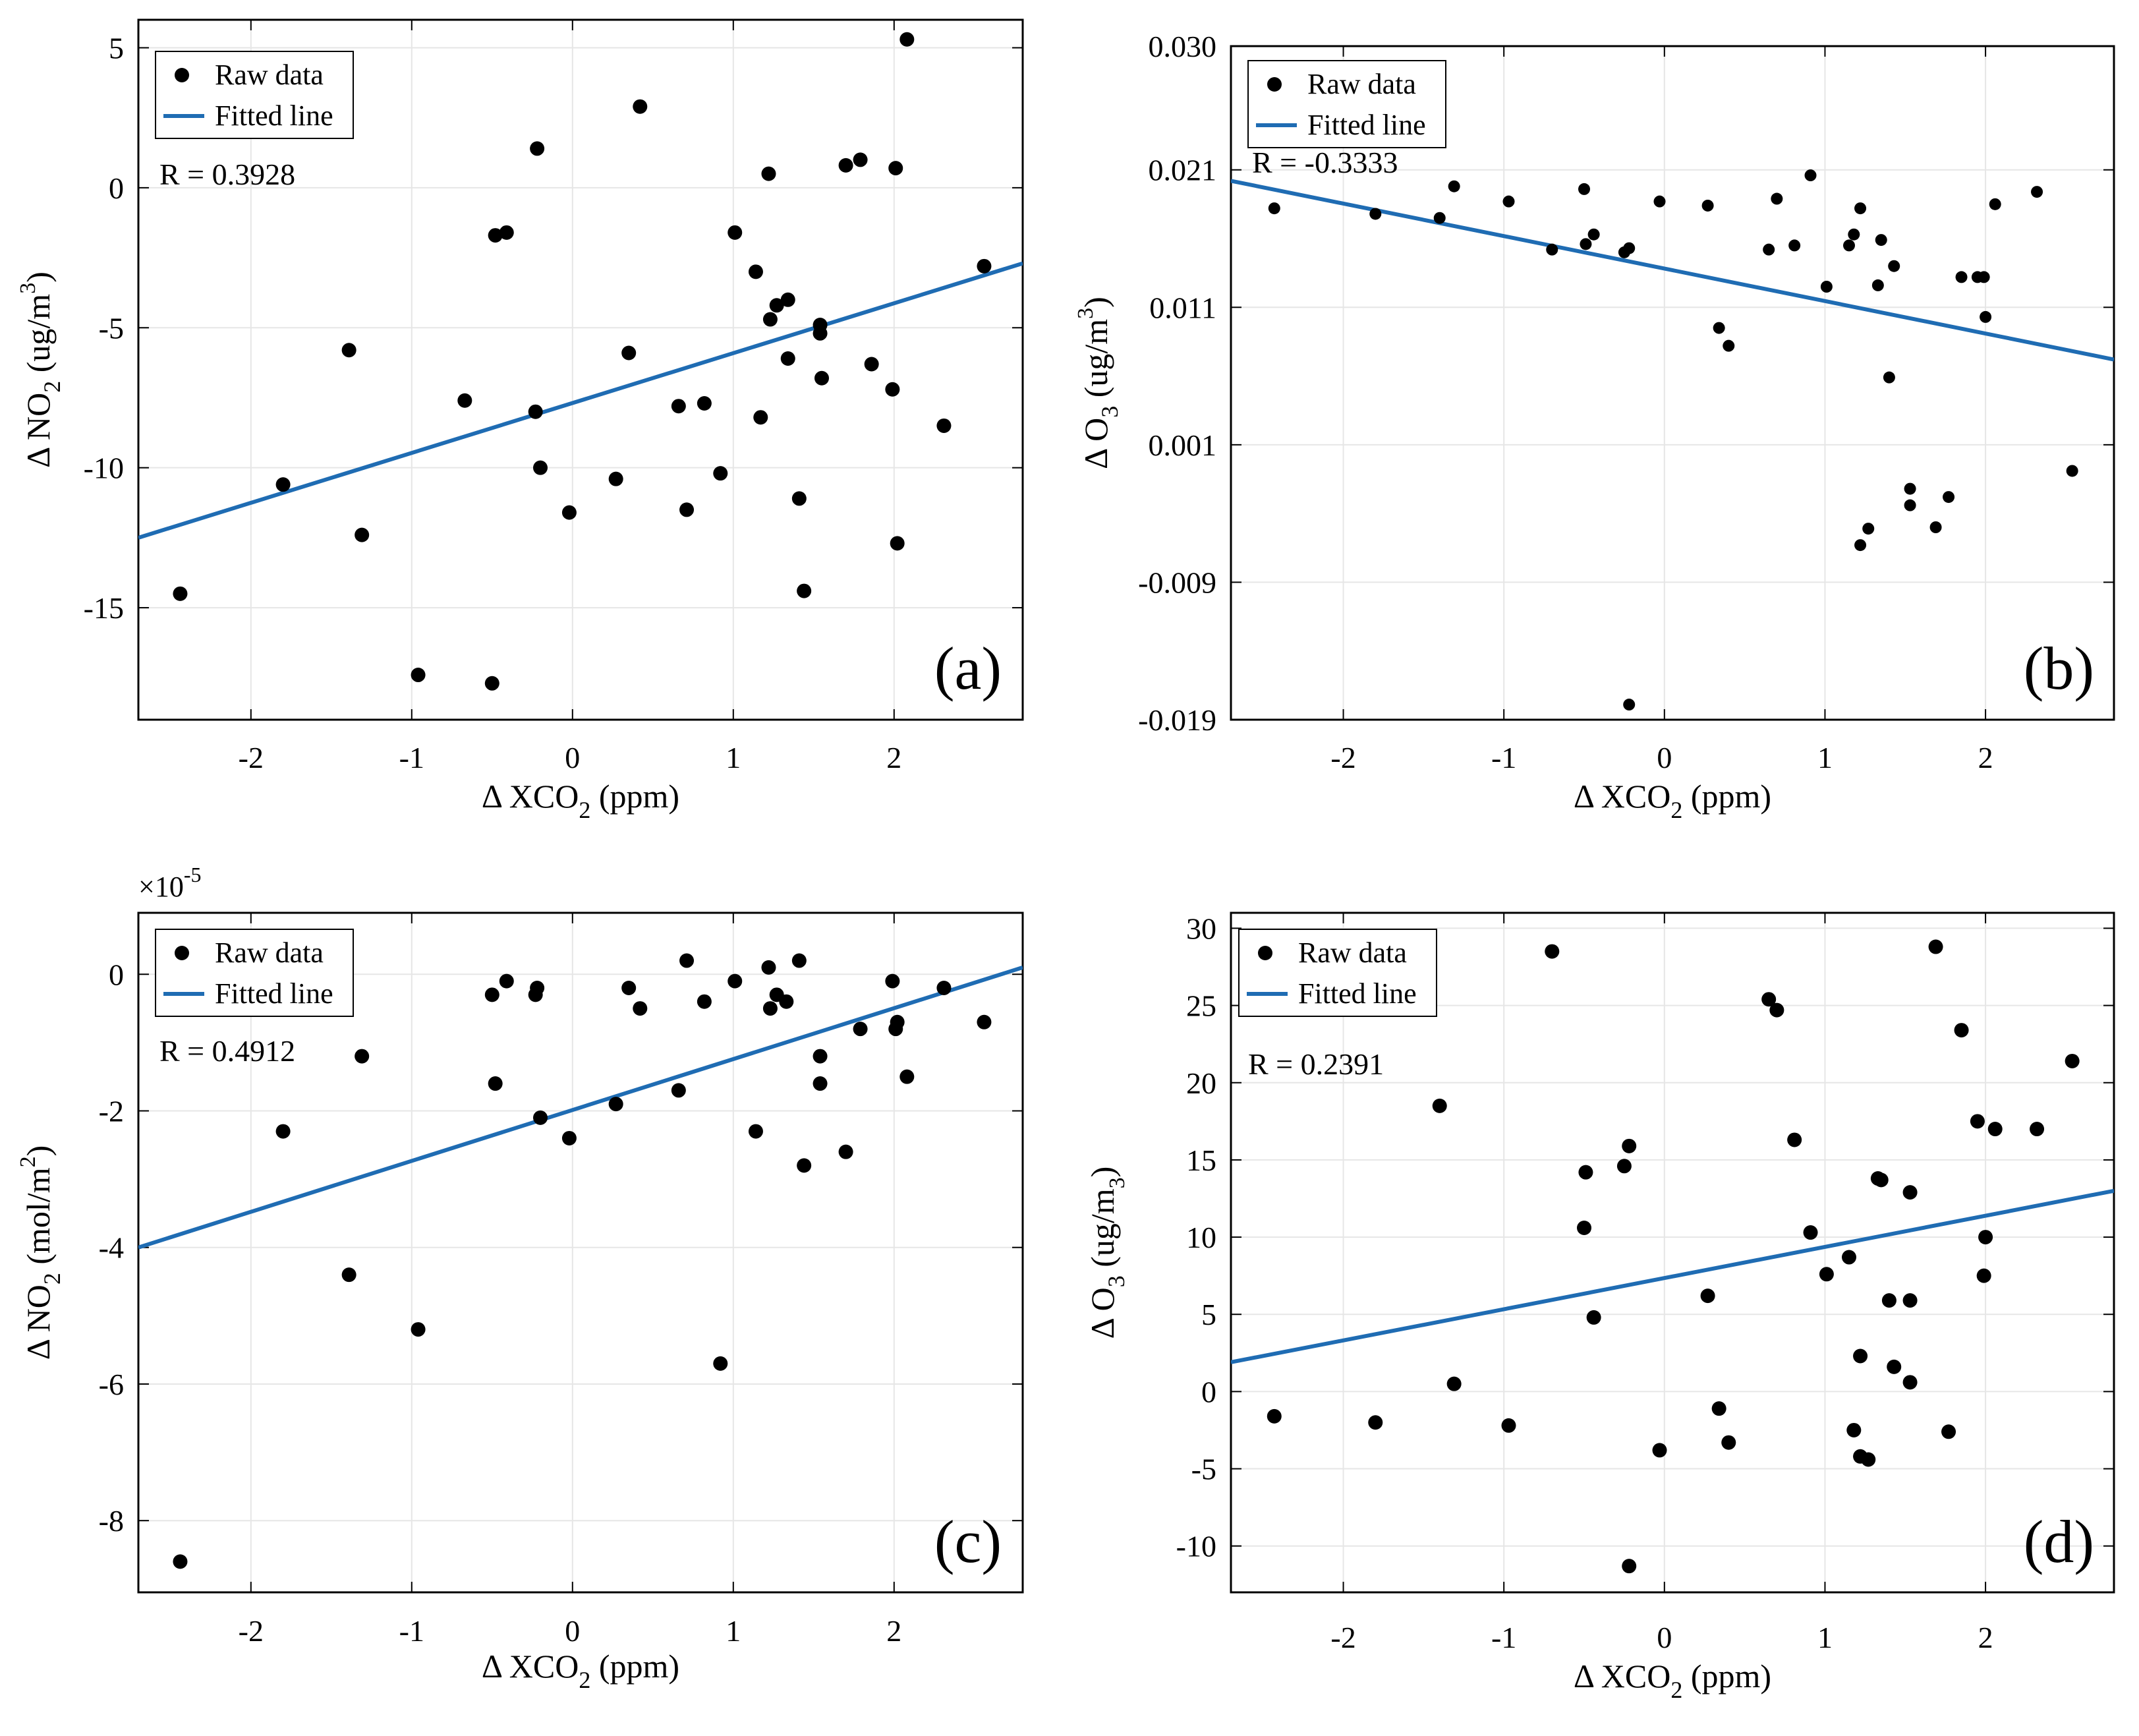 Image resolution: width=2139 pixels, height=1736 pixels. What do you see at coordinates (1177, 582) in the screenshot?
I see `y-tick-label: -0.009` at bounding box center [1177, 582].